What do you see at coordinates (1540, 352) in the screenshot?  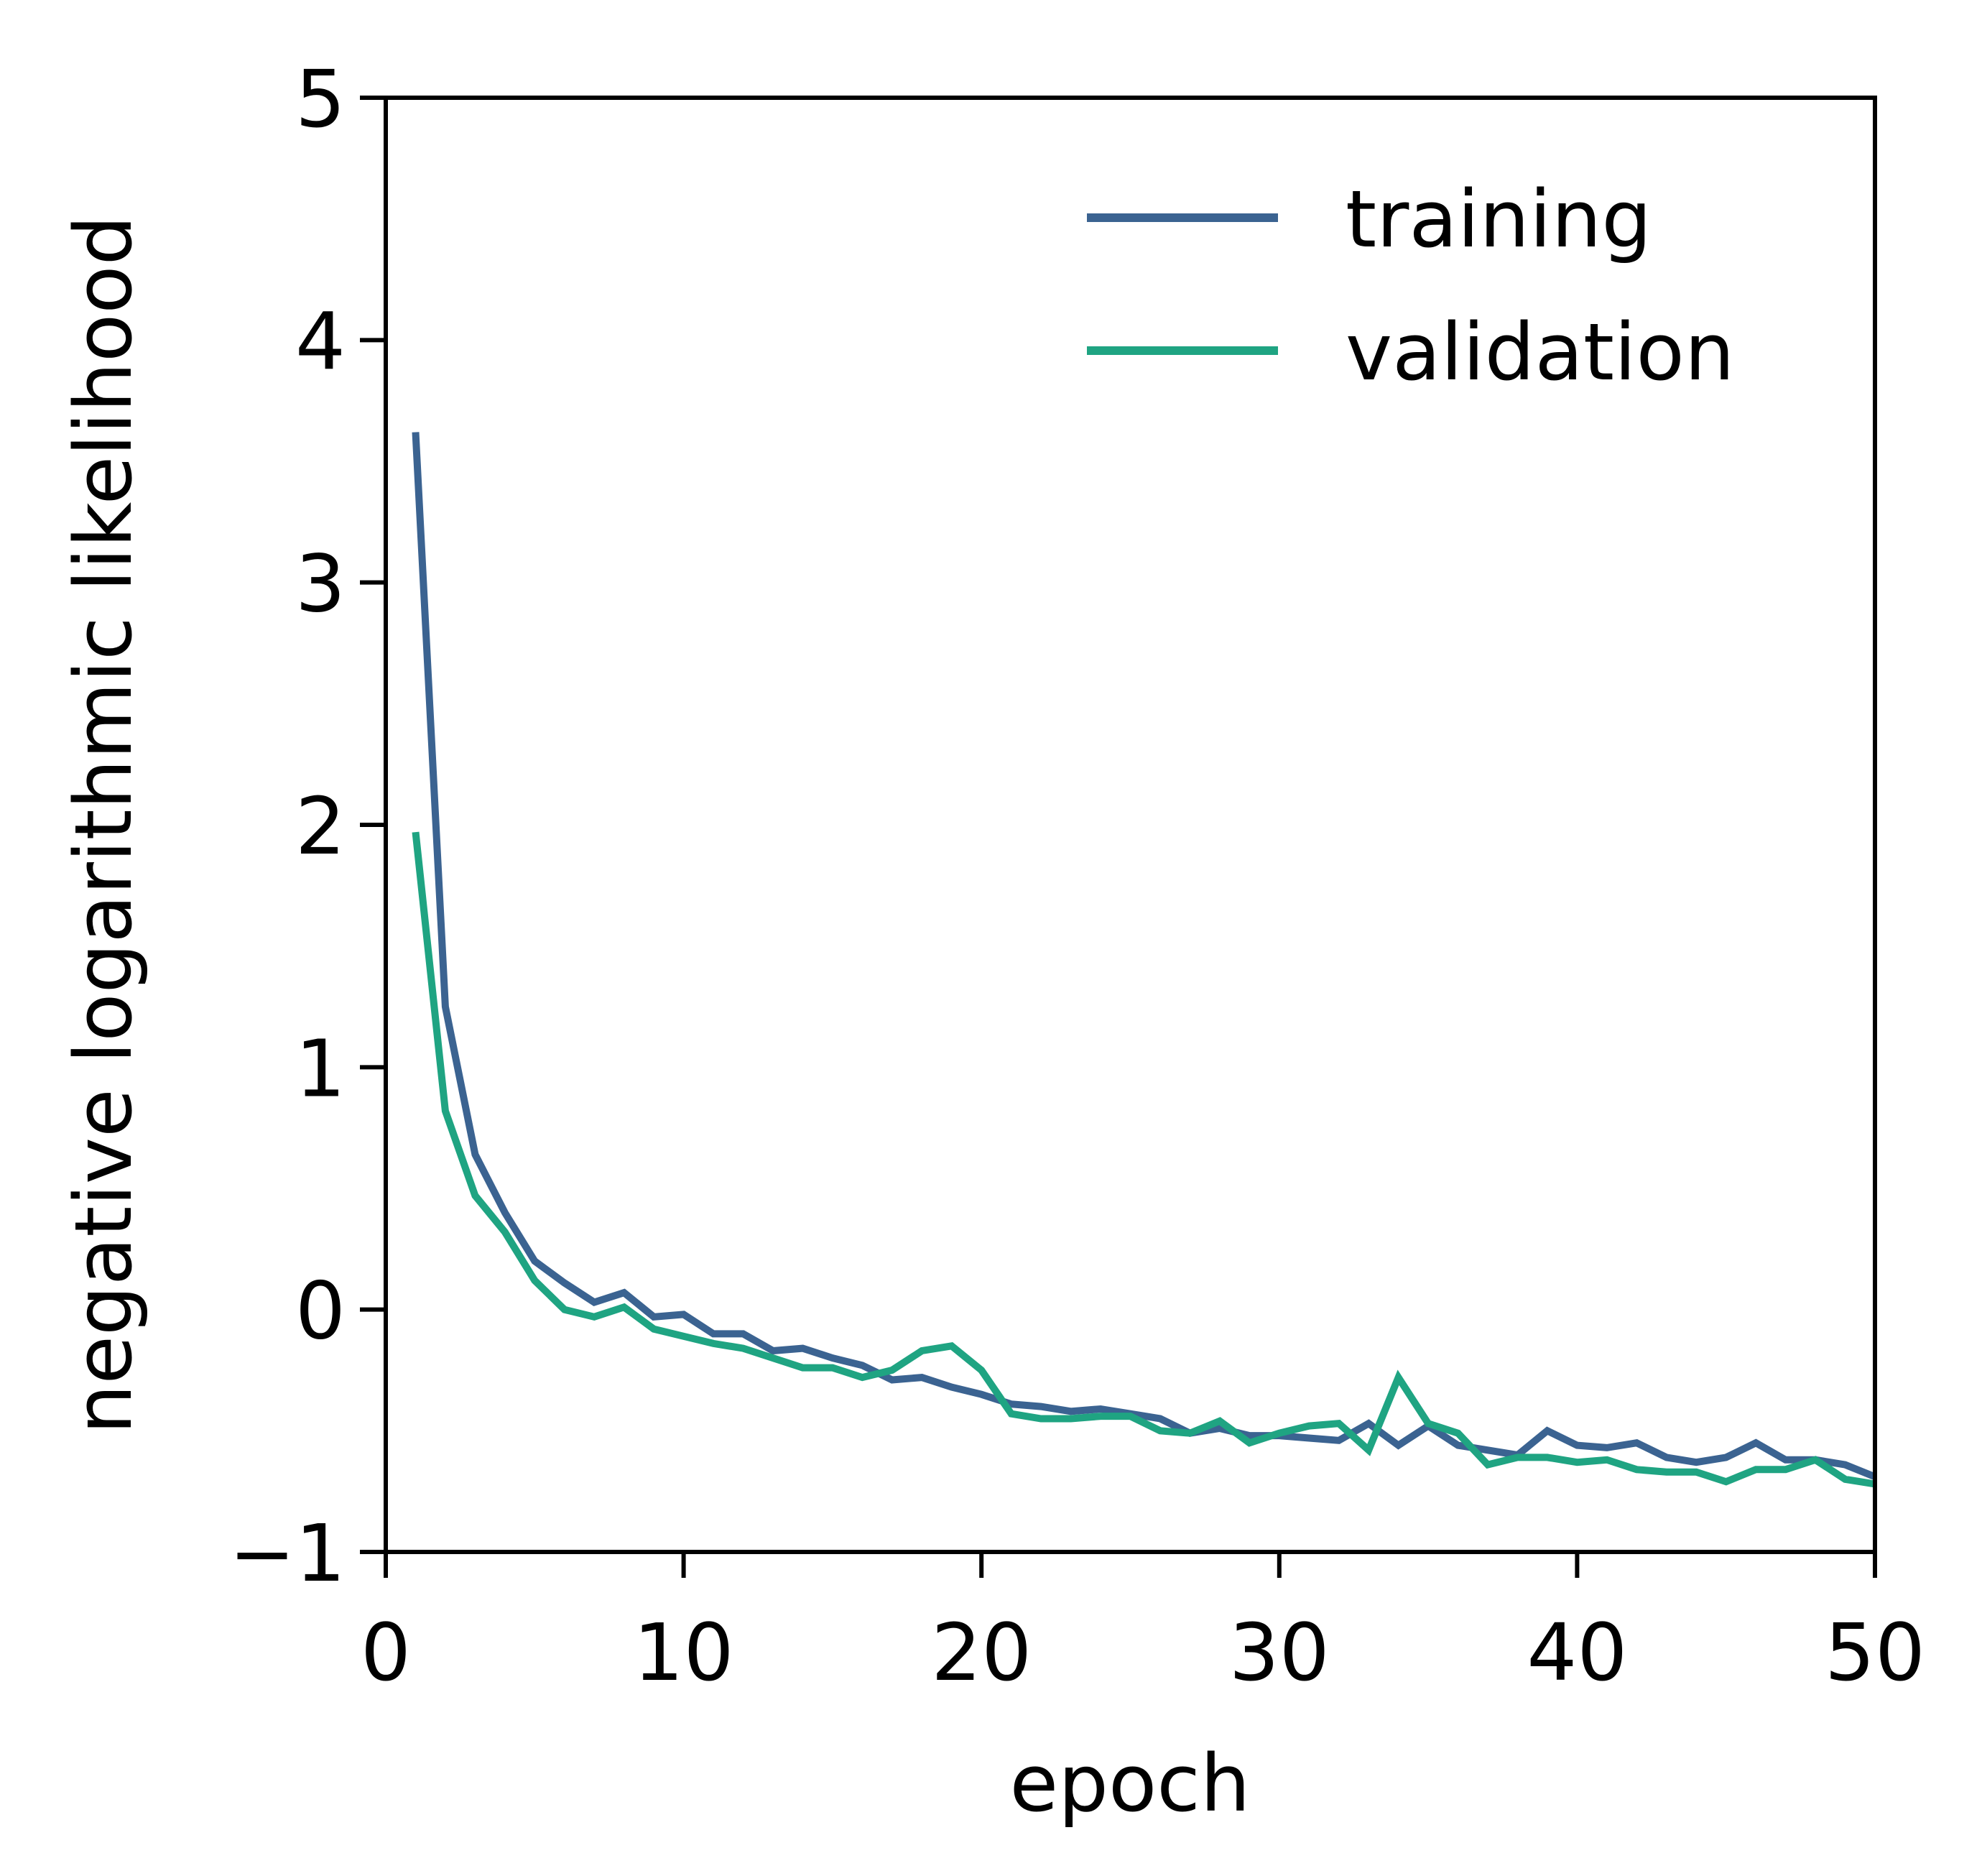 I see `legend-label-validation: validation` at bounding box center [1540, 352].